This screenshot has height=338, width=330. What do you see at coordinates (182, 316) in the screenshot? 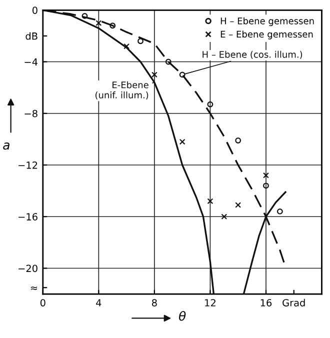
I see `x-axis-title: θ` at bounding box center [182, 316].